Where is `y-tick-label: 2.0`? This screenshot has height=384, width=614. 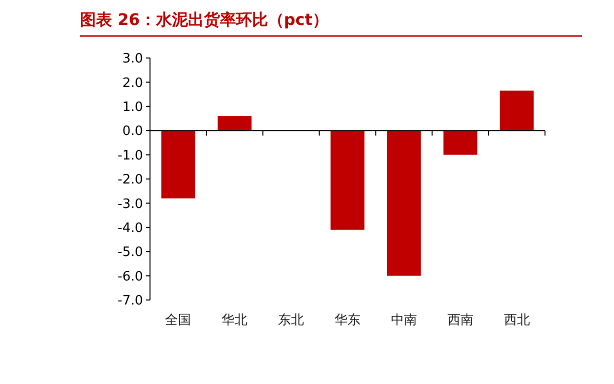
y-tick-label: 2.0 is located at coordinates (132, 83).